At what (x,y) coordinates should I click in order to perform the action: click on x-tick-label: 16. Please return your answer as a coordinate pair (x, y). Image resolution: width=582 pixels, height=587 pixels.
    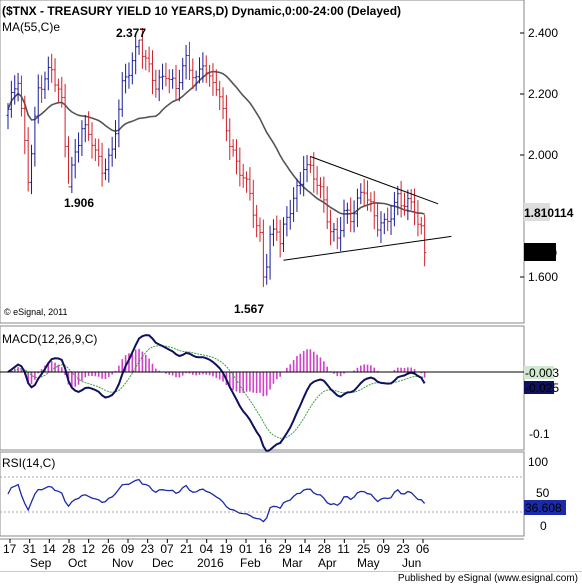
    Looking at the image, I should click on (266, 549).